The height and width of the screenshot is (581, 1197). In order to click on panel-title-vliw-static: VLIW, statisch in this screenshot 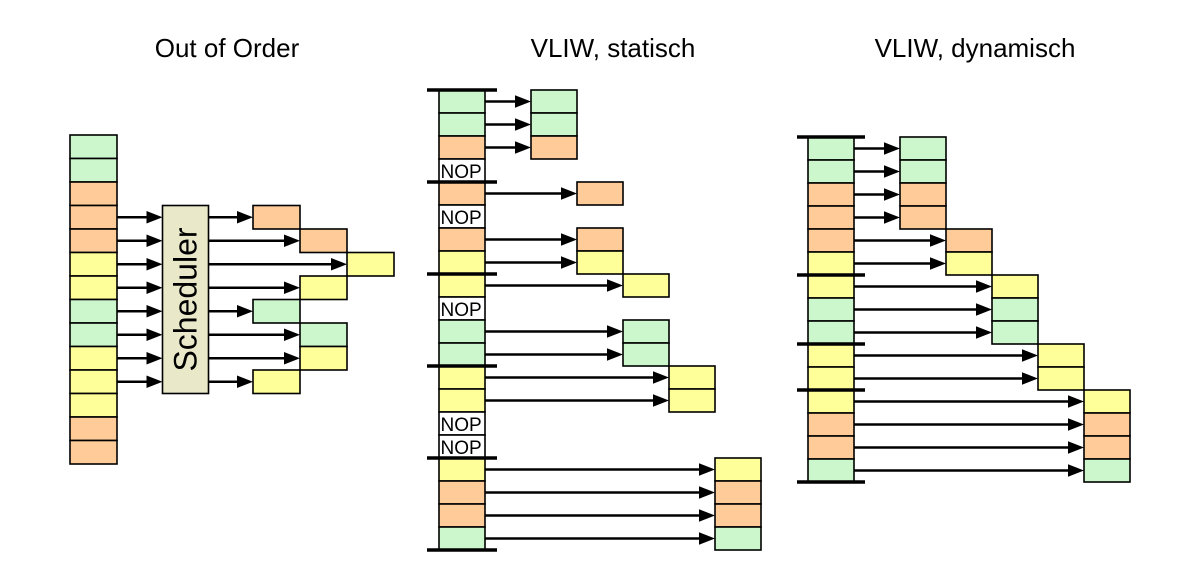, I will do `click(613, 48)`.